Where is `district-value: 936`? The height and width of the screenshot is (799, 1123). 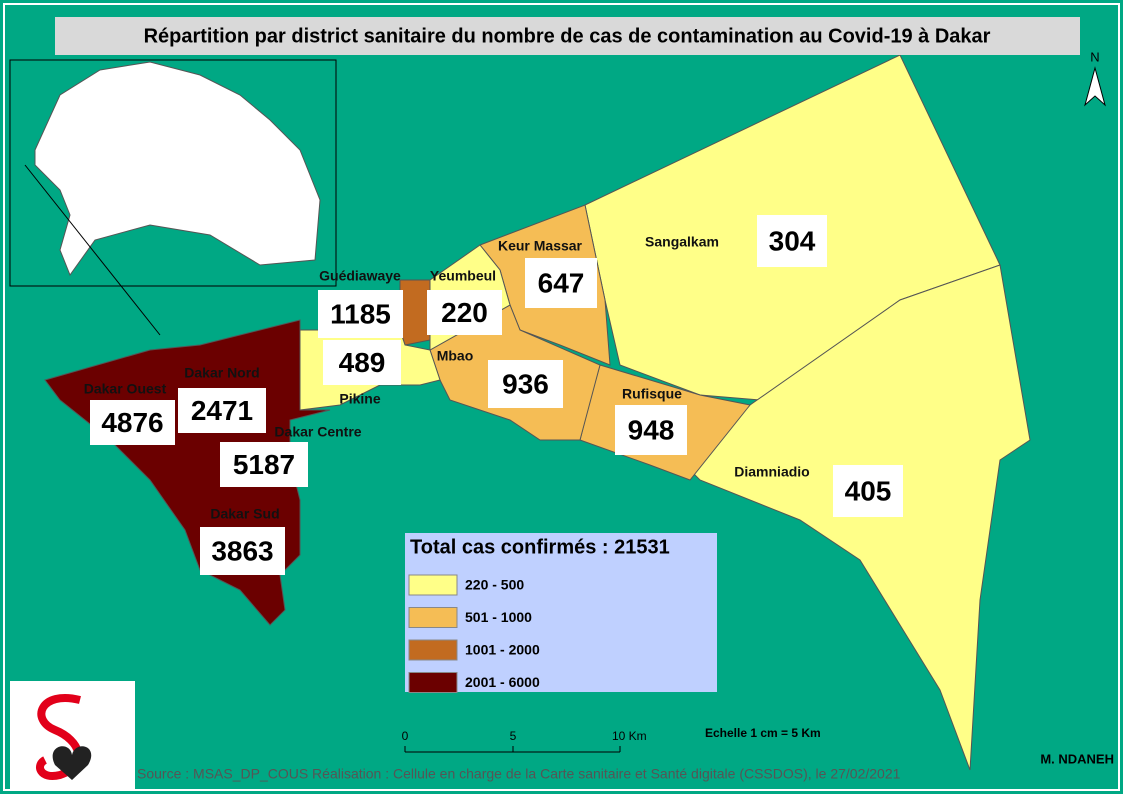
district-value: 936 is located at coordinates (525, 383).